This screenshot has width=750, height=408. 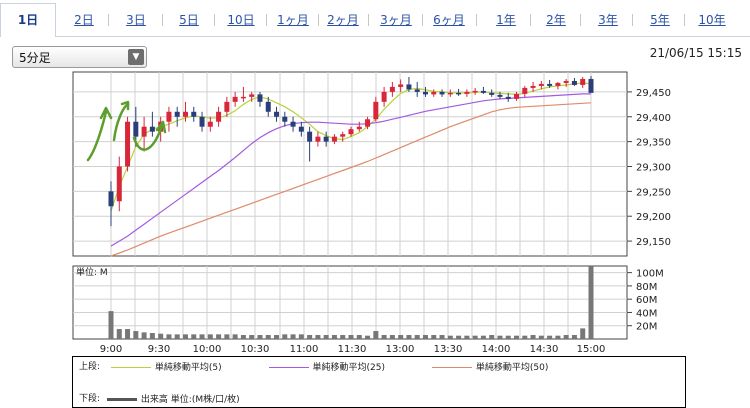 I want to click on tab-period-7: 3ヶ月, so click(x=396, y=20).